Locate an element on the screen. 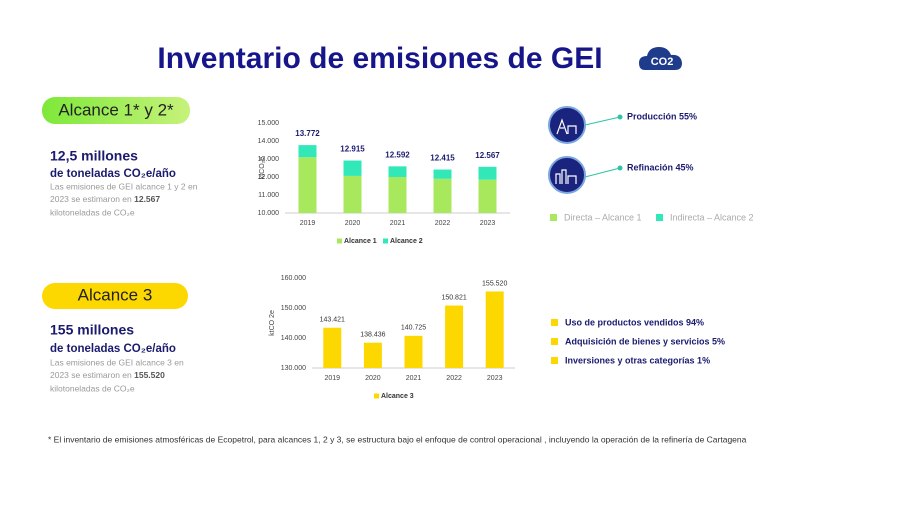  legend-label: Directa – Alcance 1 is located at coordinates (603, 217).